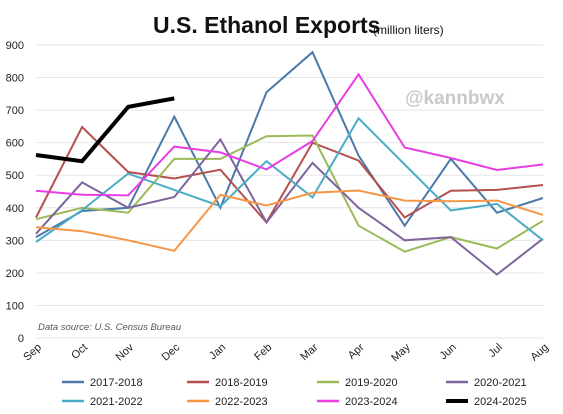  I want to click on legend-label: 2019-2020, so click(371, 383).